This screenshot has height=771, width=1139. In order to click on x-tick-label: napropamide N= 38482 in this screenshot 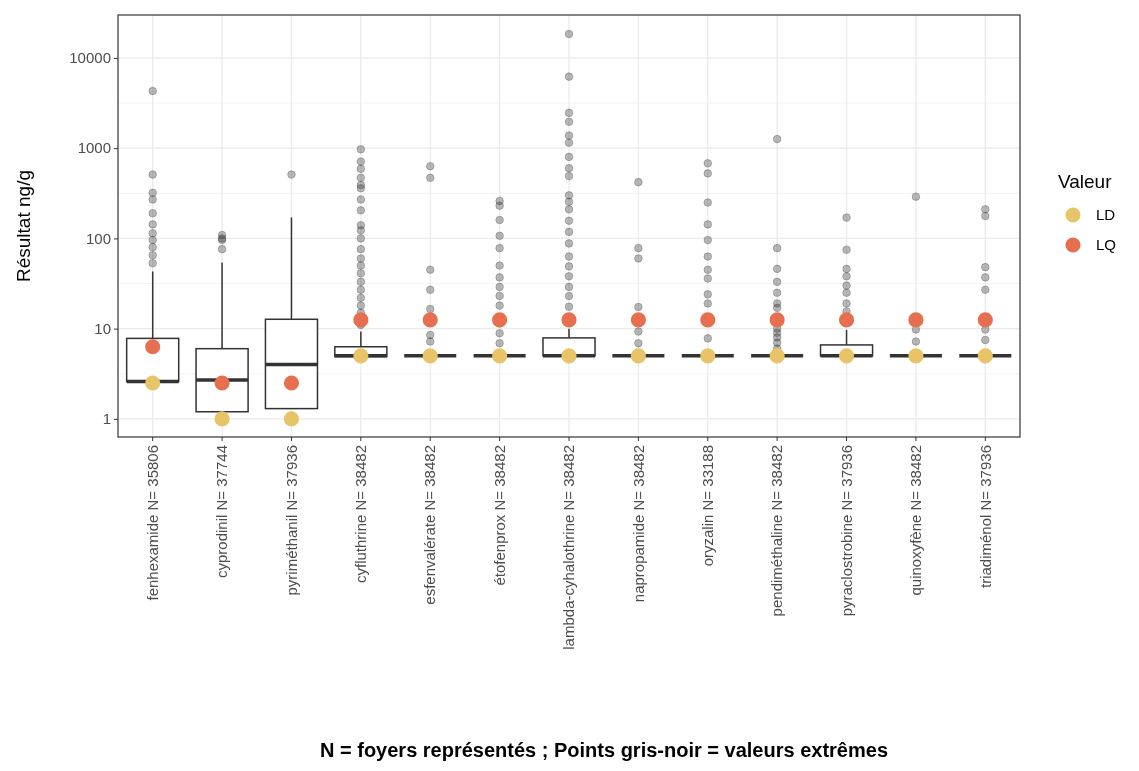, I will do `click(638, 524)`.